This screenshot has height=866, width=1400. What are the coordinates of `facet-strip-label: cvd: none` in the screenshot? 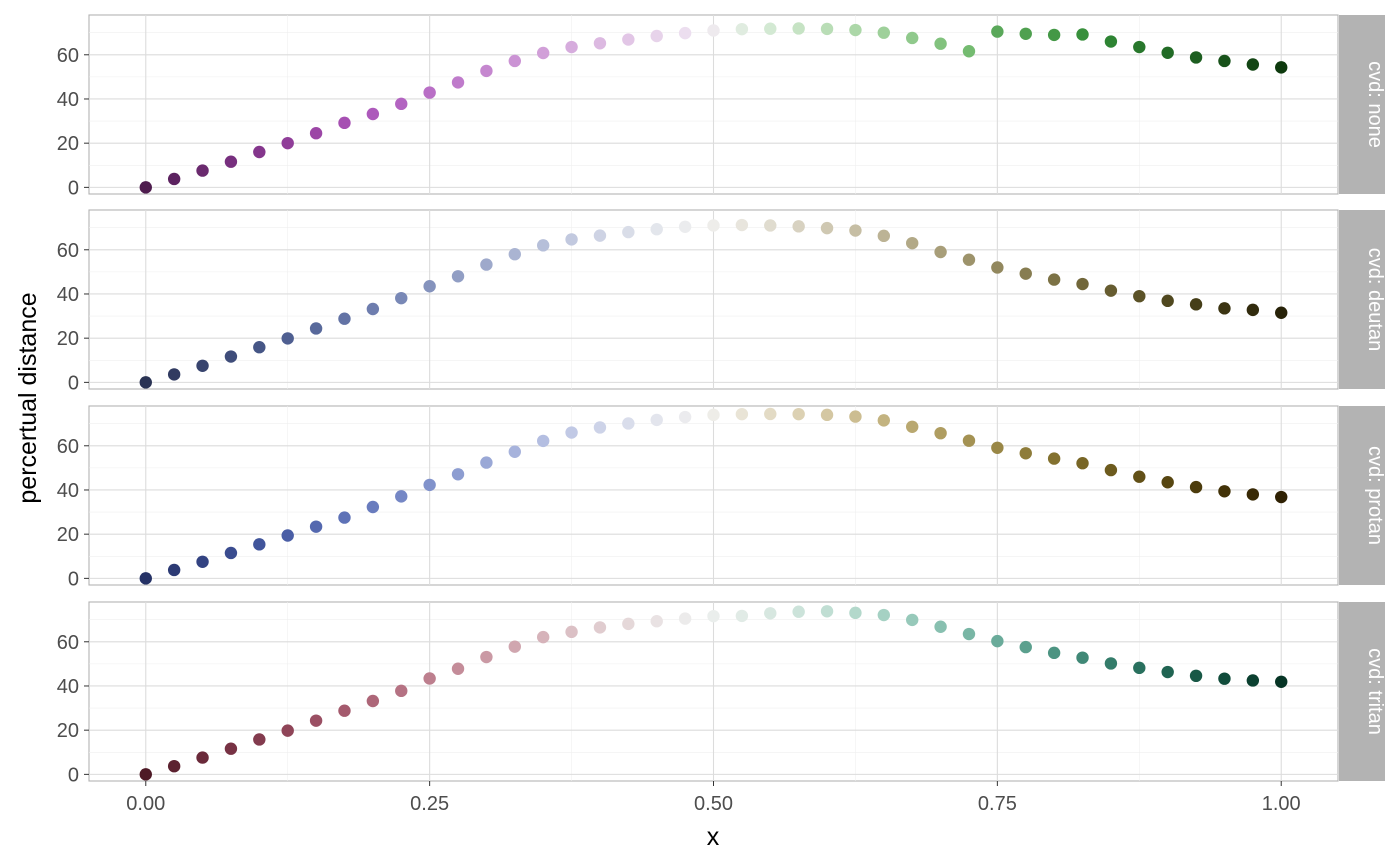 It's located at (1375, 104).